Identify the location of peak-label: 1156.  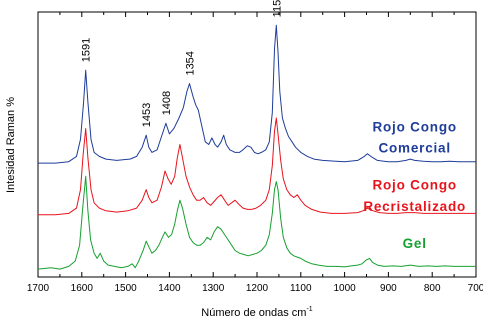
(277, 8).